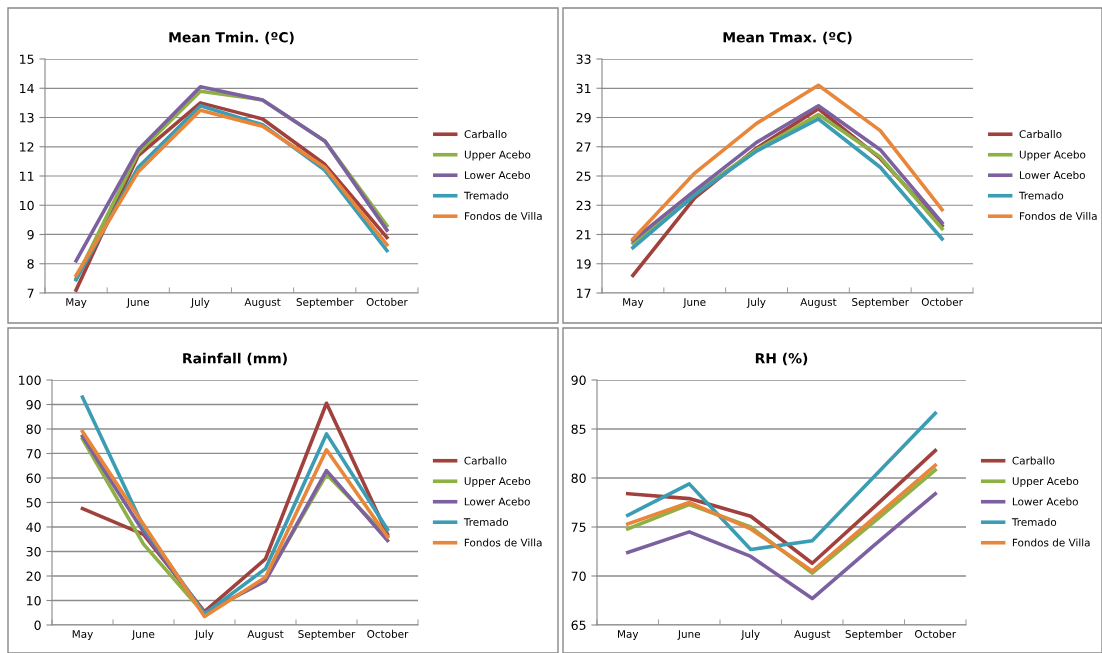 Image resolution: width=1102 pixels, height=653 pixels. Describe the element at coordinates (37, 625) in the screenshot. I see `y-tick-label: 0` at that location.